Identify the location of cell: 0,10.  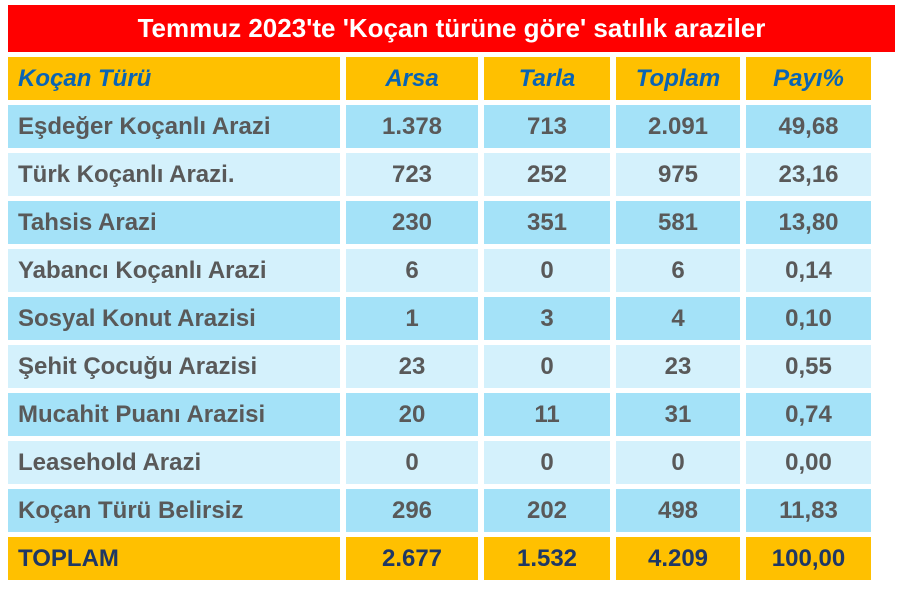
(808, 318).